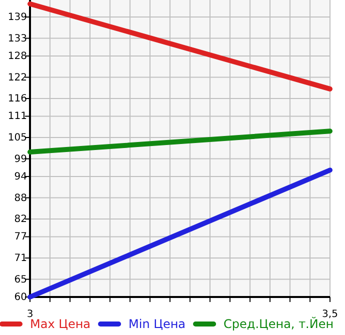 The image size is (345, 335). What do you see at coordinates (17, 78) in the screenshot?
I see `y-tick-label: 122` at bounding box center [17, 78].